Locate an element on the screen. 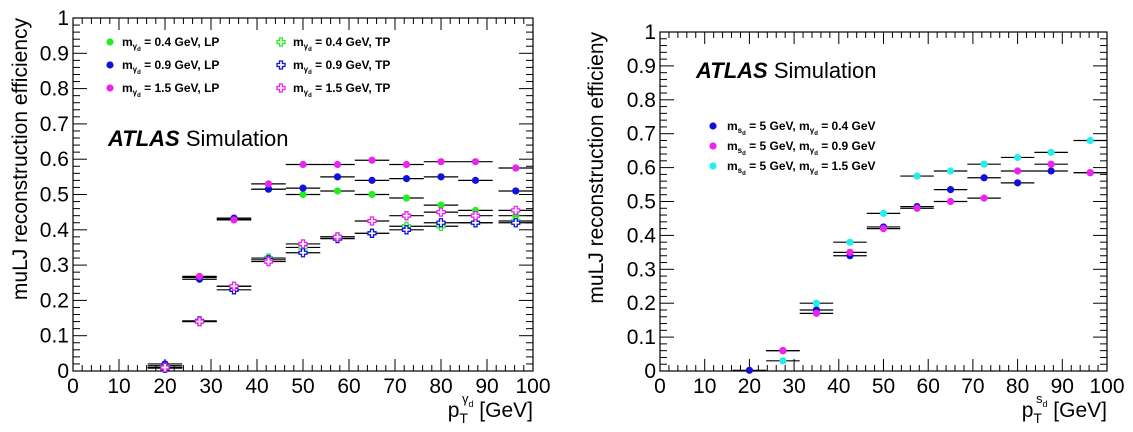  legend-label: mγd = 0.9 GeV, TP is located at coordinates (341, 67).